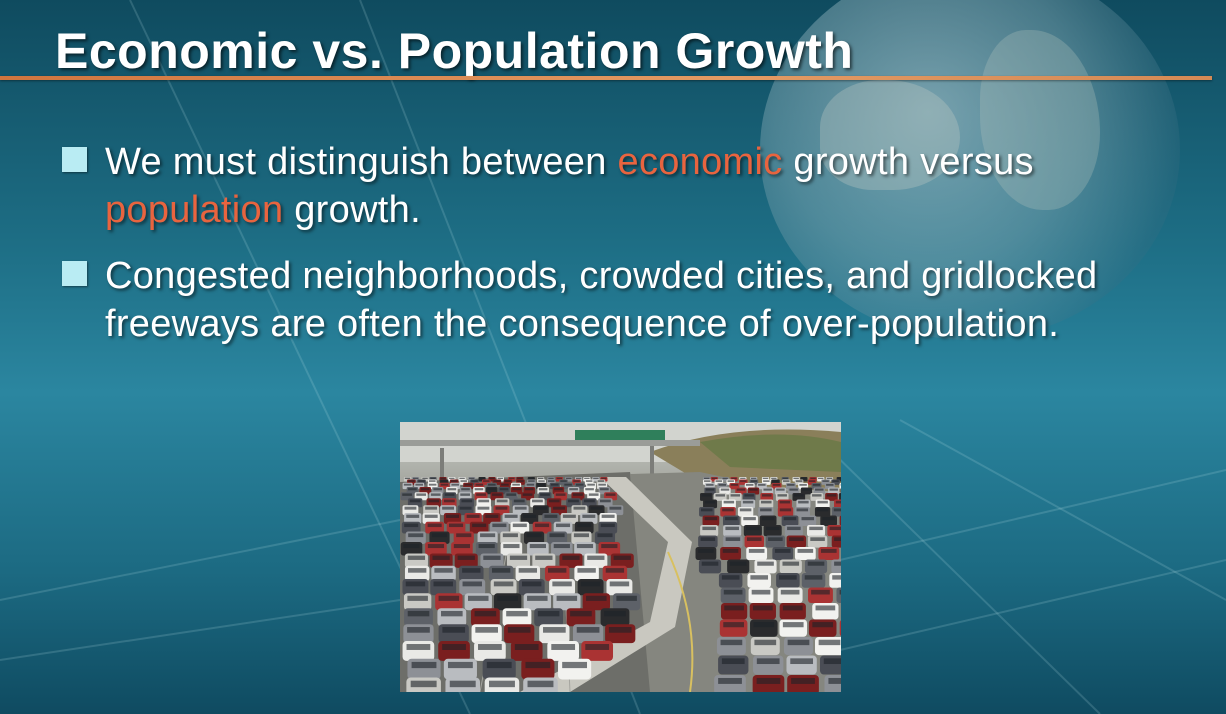  Describe the element at coordinates (352, 210) in the screenshot. I see `bullet-text-segment: growth.` at that location.